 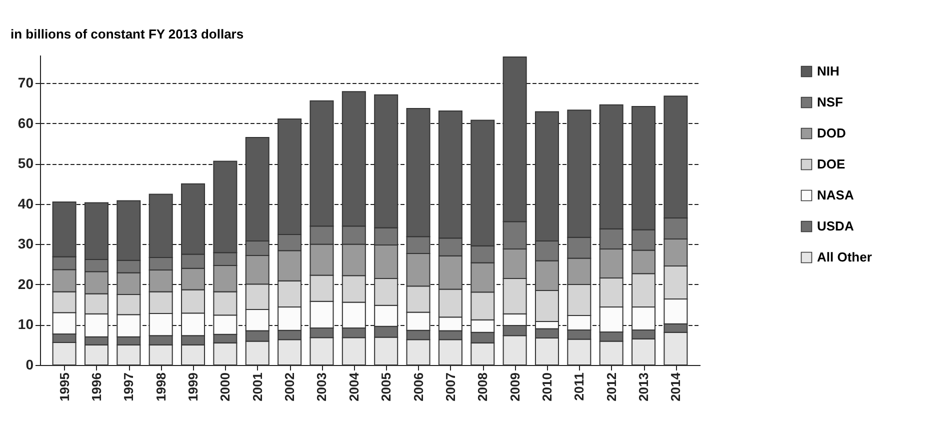 What do you see at coordinates (546, 387) in the screenshot?
I see `x-tick-label: 2010` at bounding box center [546, 387].